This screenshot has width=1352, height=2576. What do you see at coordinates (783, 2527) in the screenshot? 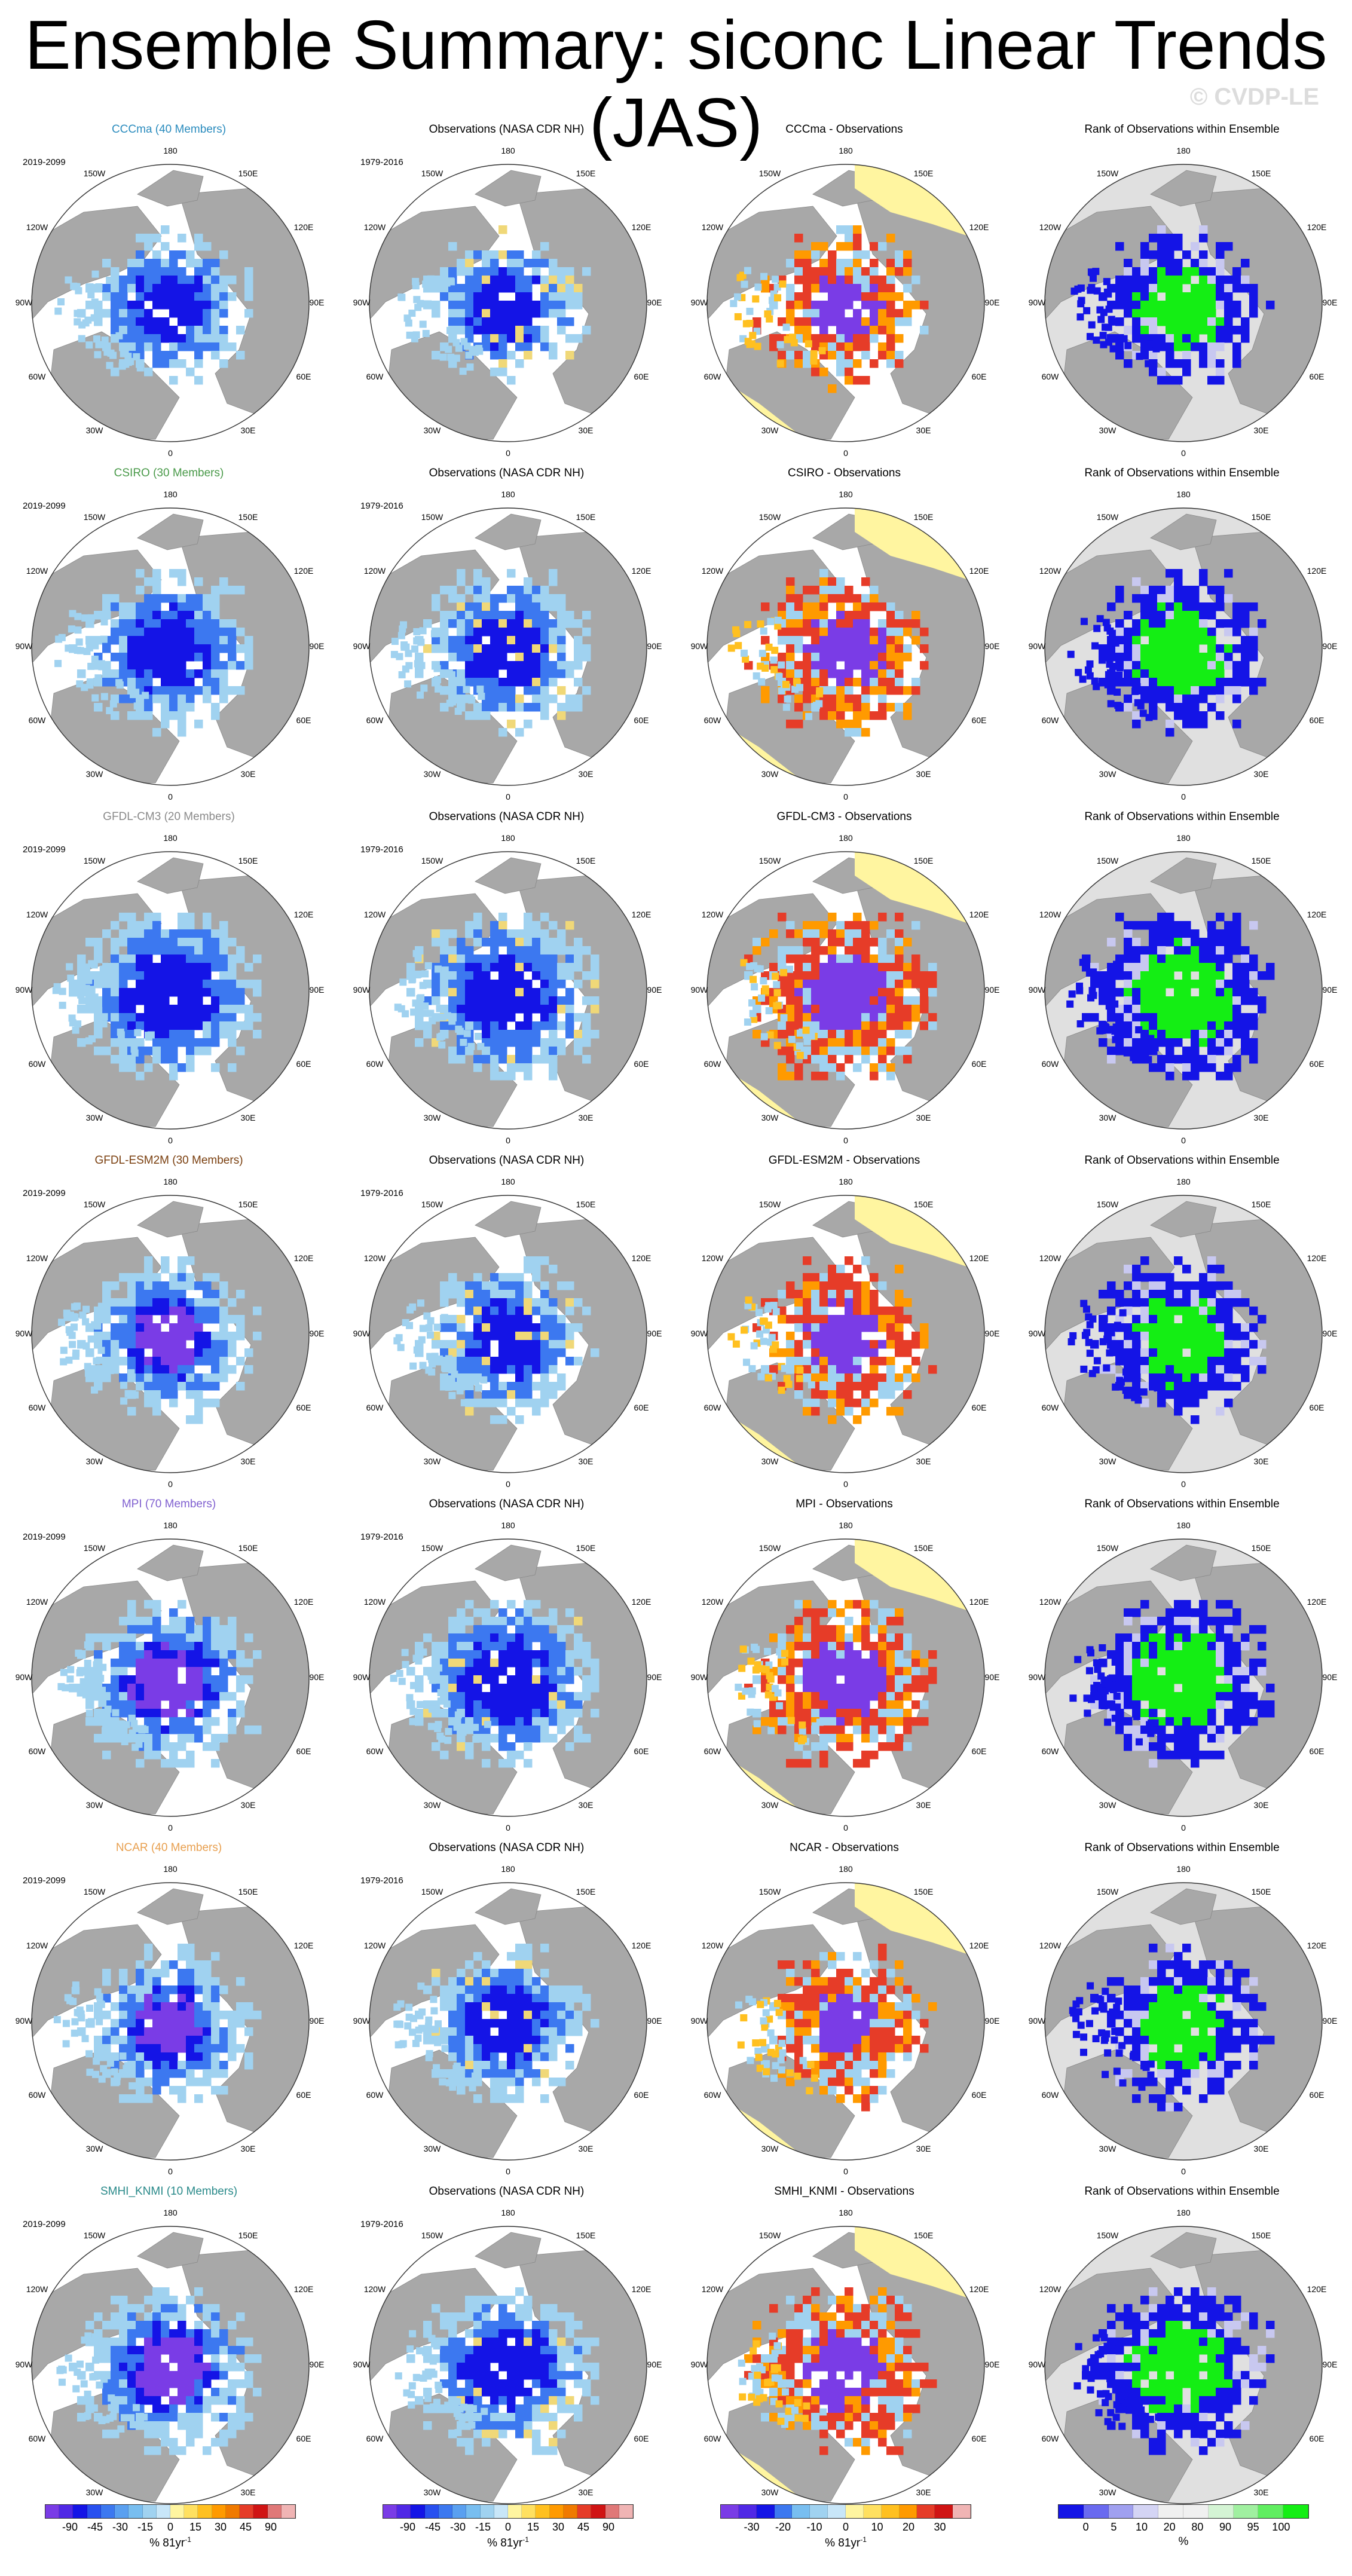
I see `colorbar-tick-label: -20` at bounding box center [783, 2527].